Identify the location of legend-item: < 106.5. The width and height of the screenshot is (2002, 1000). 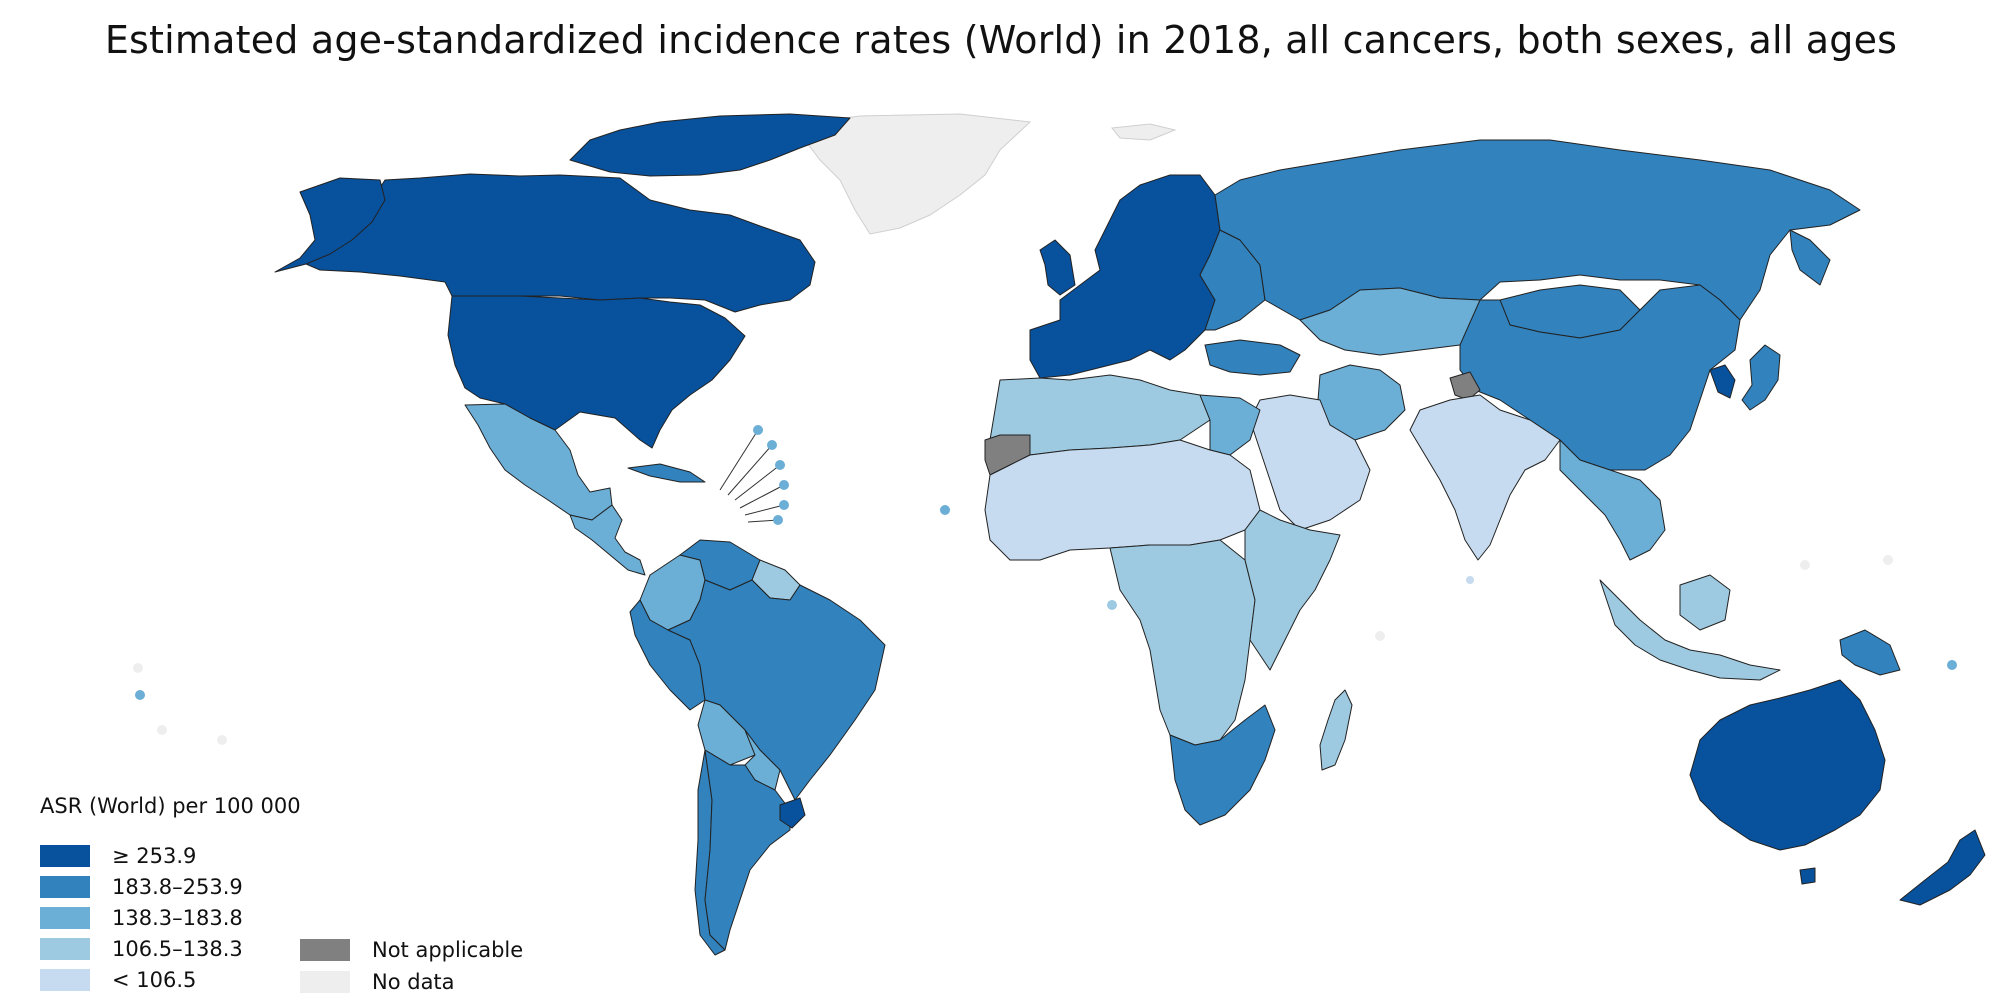
(141, 979).